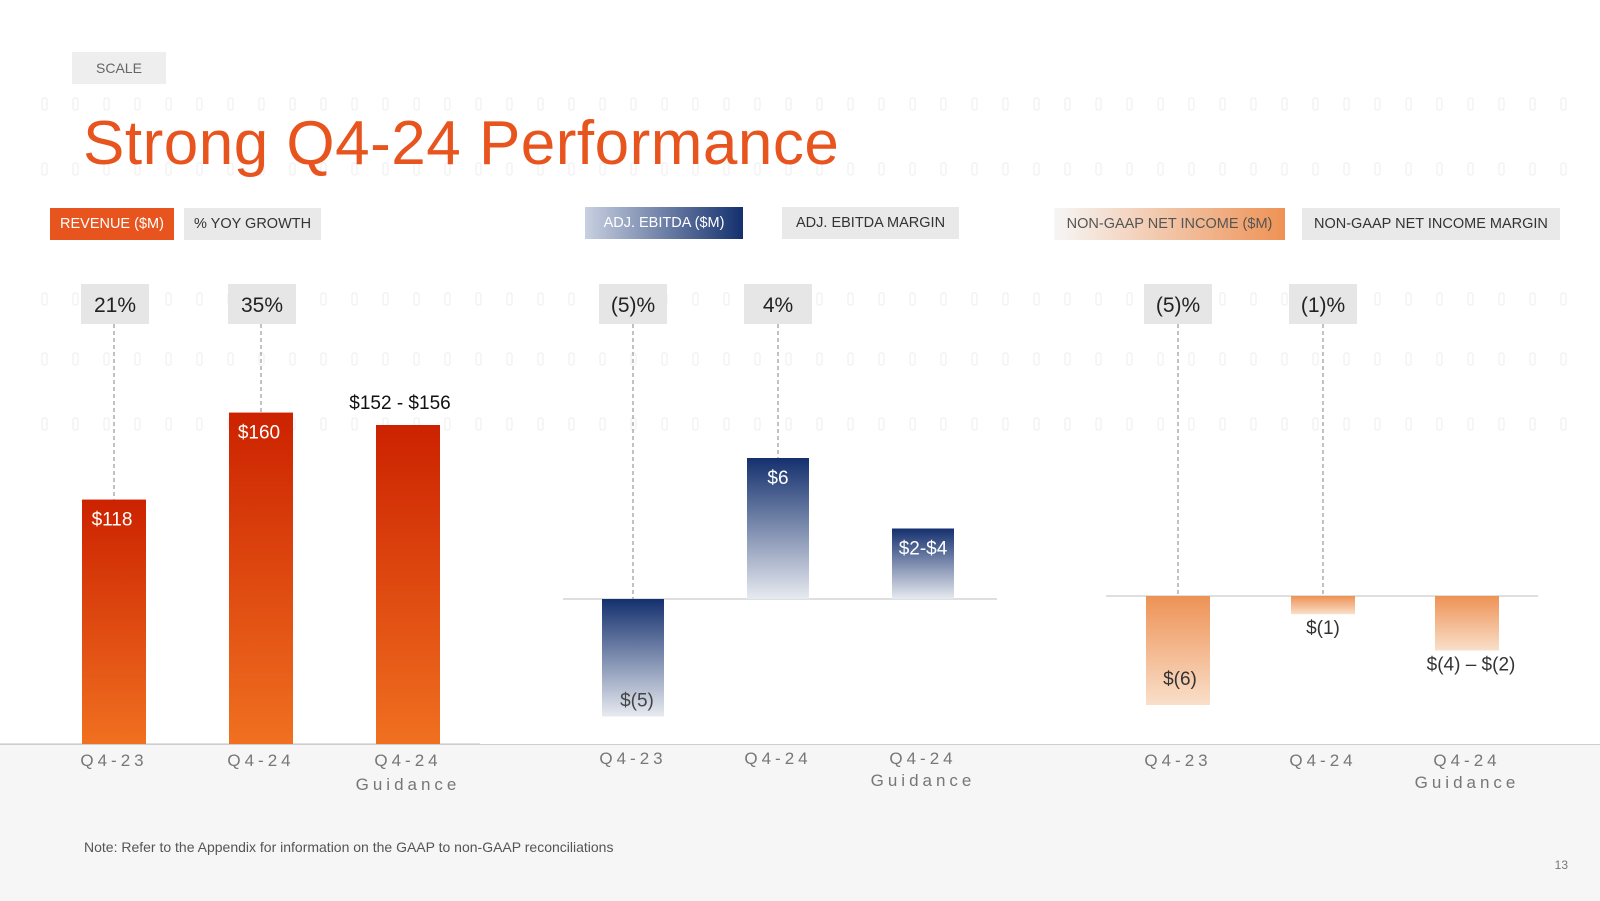 This screenshot has height=901, width=1600. Describe the element at coordinates (1471, 665) in the screenshot. I see `bar-value-label: $(4) – $(2)` at that location.